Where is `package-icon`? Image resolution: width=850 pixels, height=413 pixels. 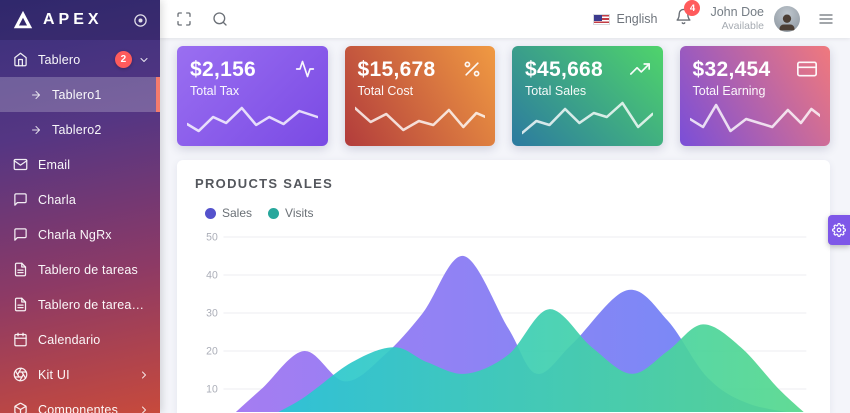 package-icon is located at coordinates (20, 407).